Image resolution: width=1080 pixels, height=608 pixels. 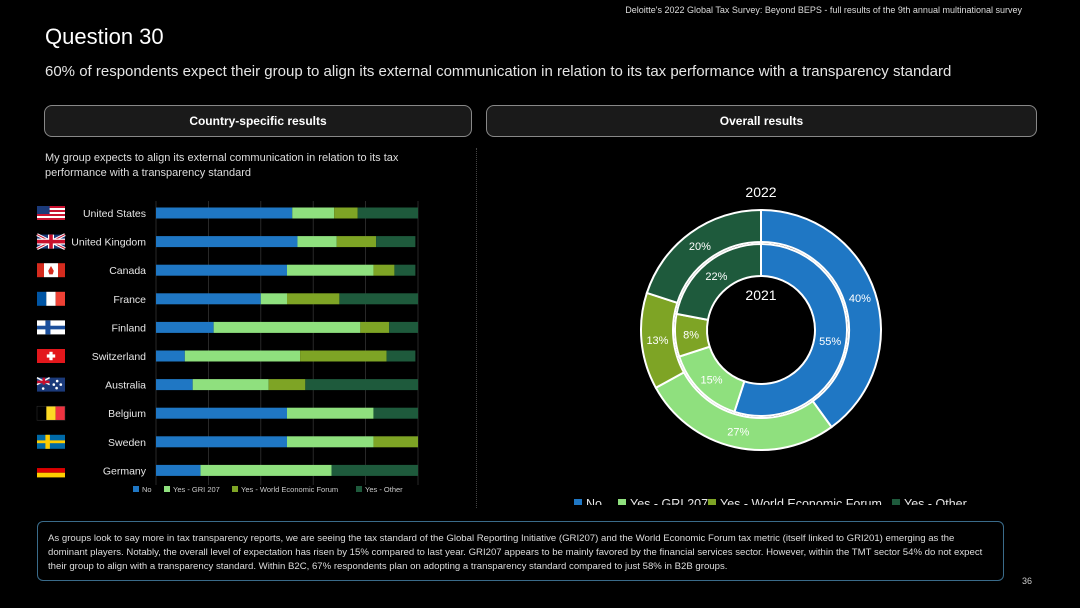 What do you see at coordinates (51, 327) in the screenshot?
I see `finland-flag-icon` at bounding box center [51, 327].